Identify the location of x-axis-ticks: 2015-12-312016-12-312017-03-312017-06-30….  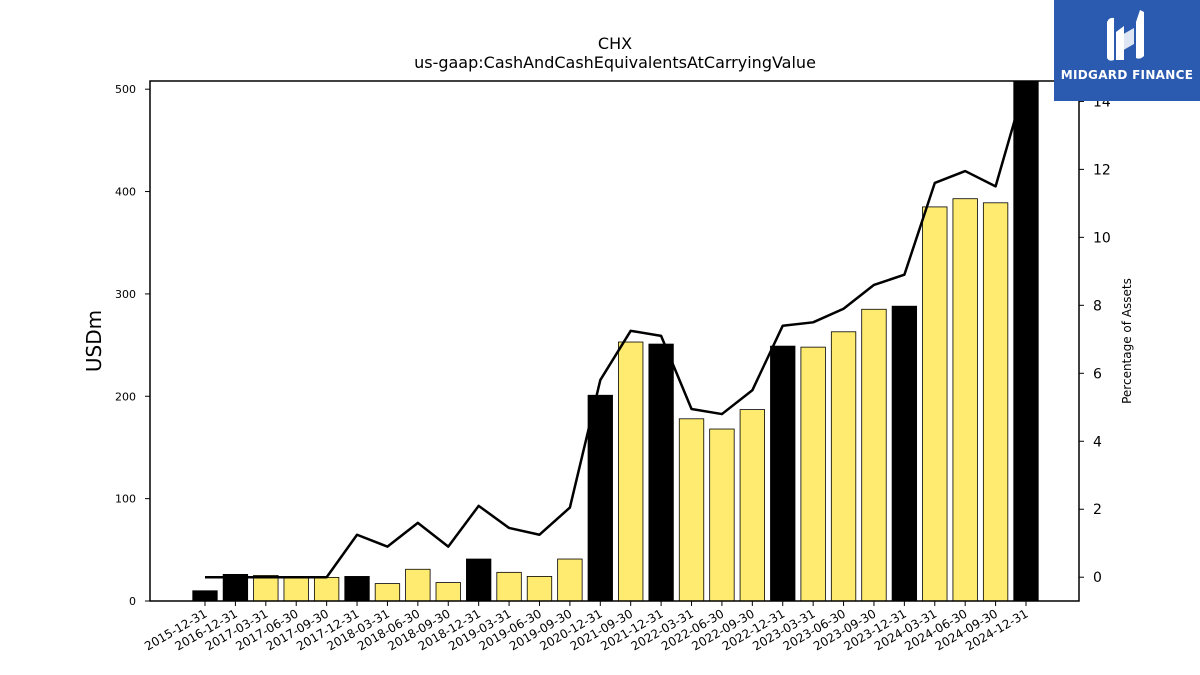
(586, 627).